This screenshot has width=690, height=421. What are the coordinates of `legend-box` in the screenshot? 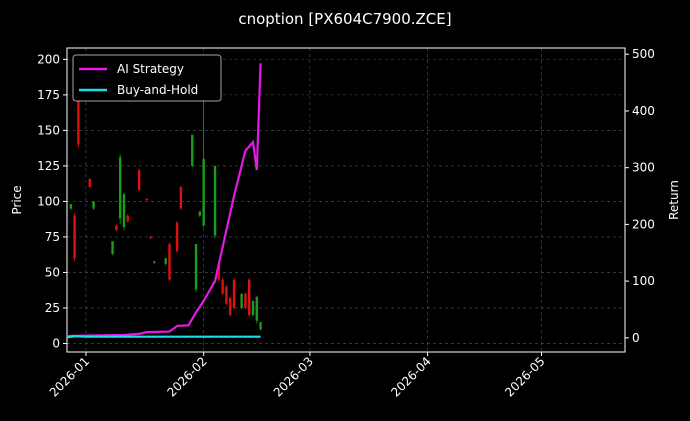 It's located at (147, 78).